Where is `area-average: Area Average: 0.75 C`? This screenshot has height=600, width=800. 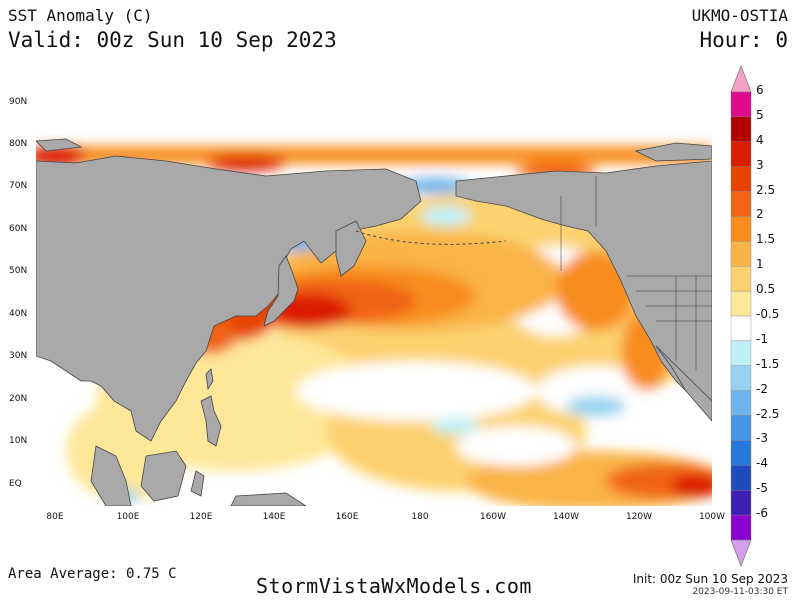
area-average: Area Average: 0.75 C is located at coordinates (92, 574).